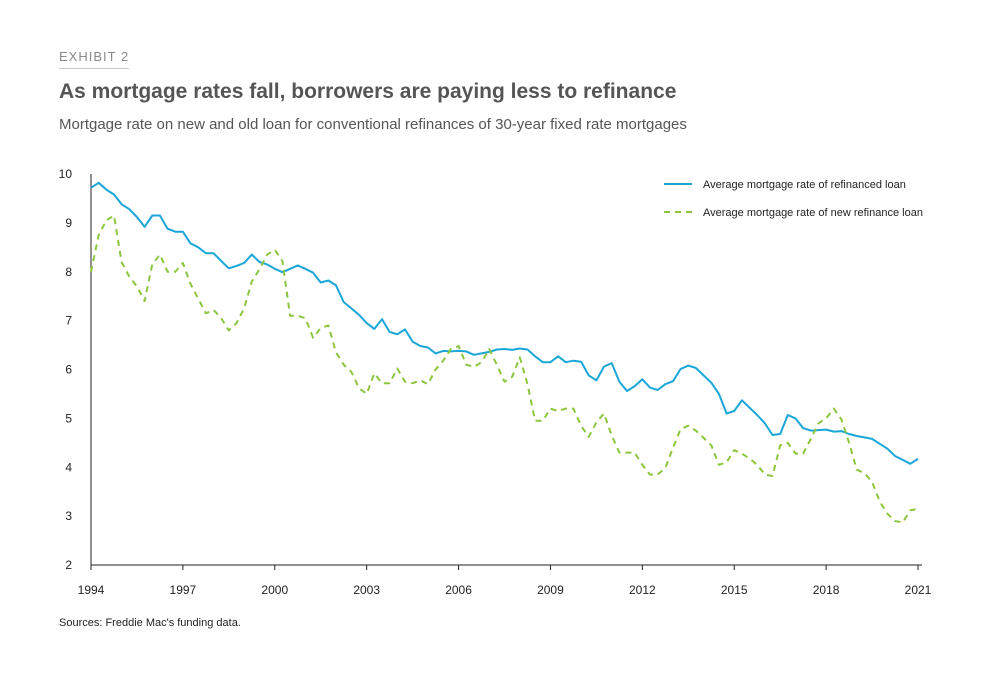 The image size is (1000, 674). Describe the element at coordinates (68, 516) in the screenshot. I see `y-tick-label: 3` at that location.